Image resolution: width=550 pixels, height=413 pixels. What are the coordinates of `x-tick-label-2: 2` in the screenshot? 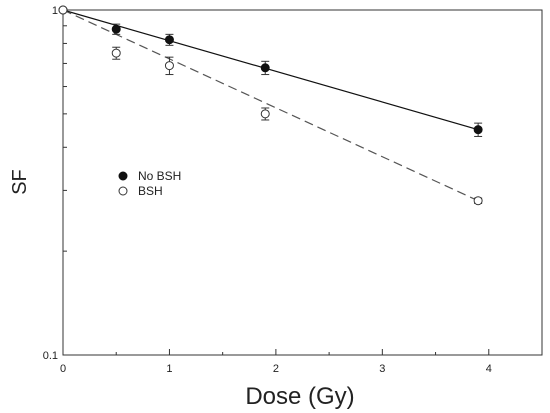 It's located at (276, 369).